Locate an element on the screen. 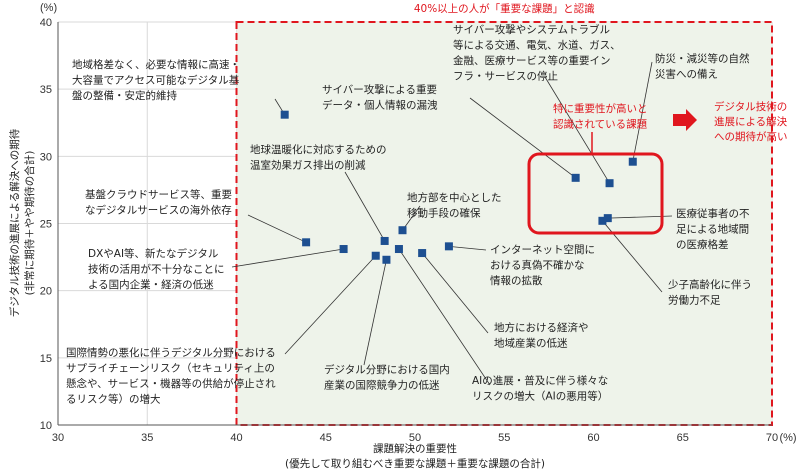 Image resolution: width=807 pixels, height=474 pixels. y-tick-label: 35 is located at coordinates (46, 90).